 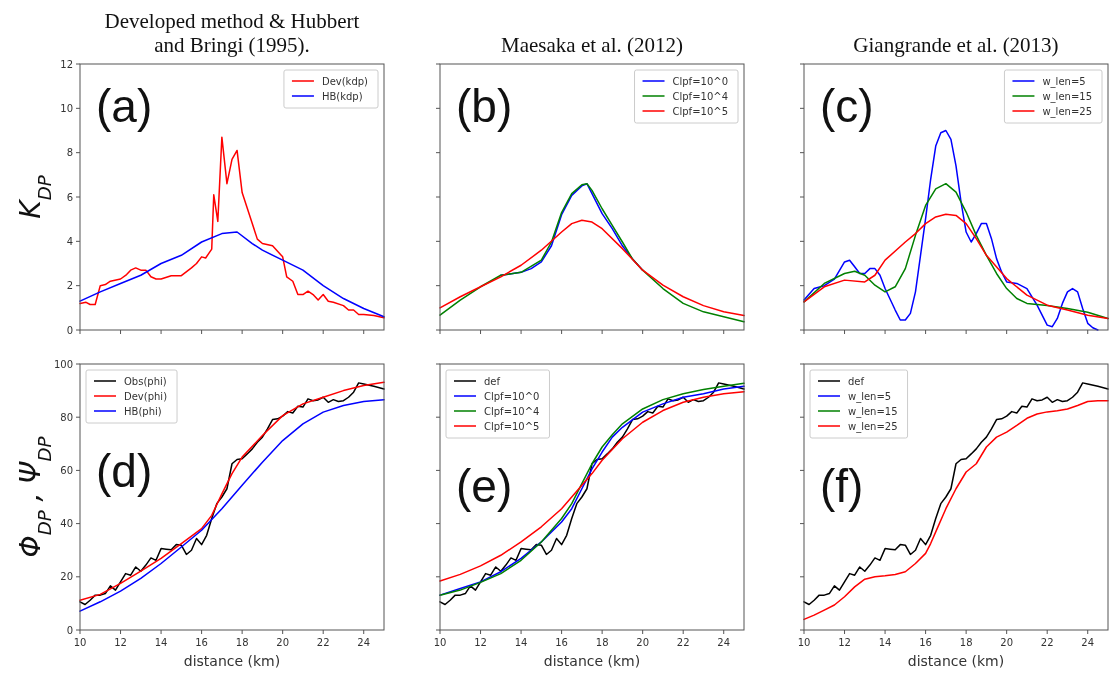 What do you see at coordinates (842, 486) in the screenshot?
I see `annotation: (f)` at bounding box center [842, 486].